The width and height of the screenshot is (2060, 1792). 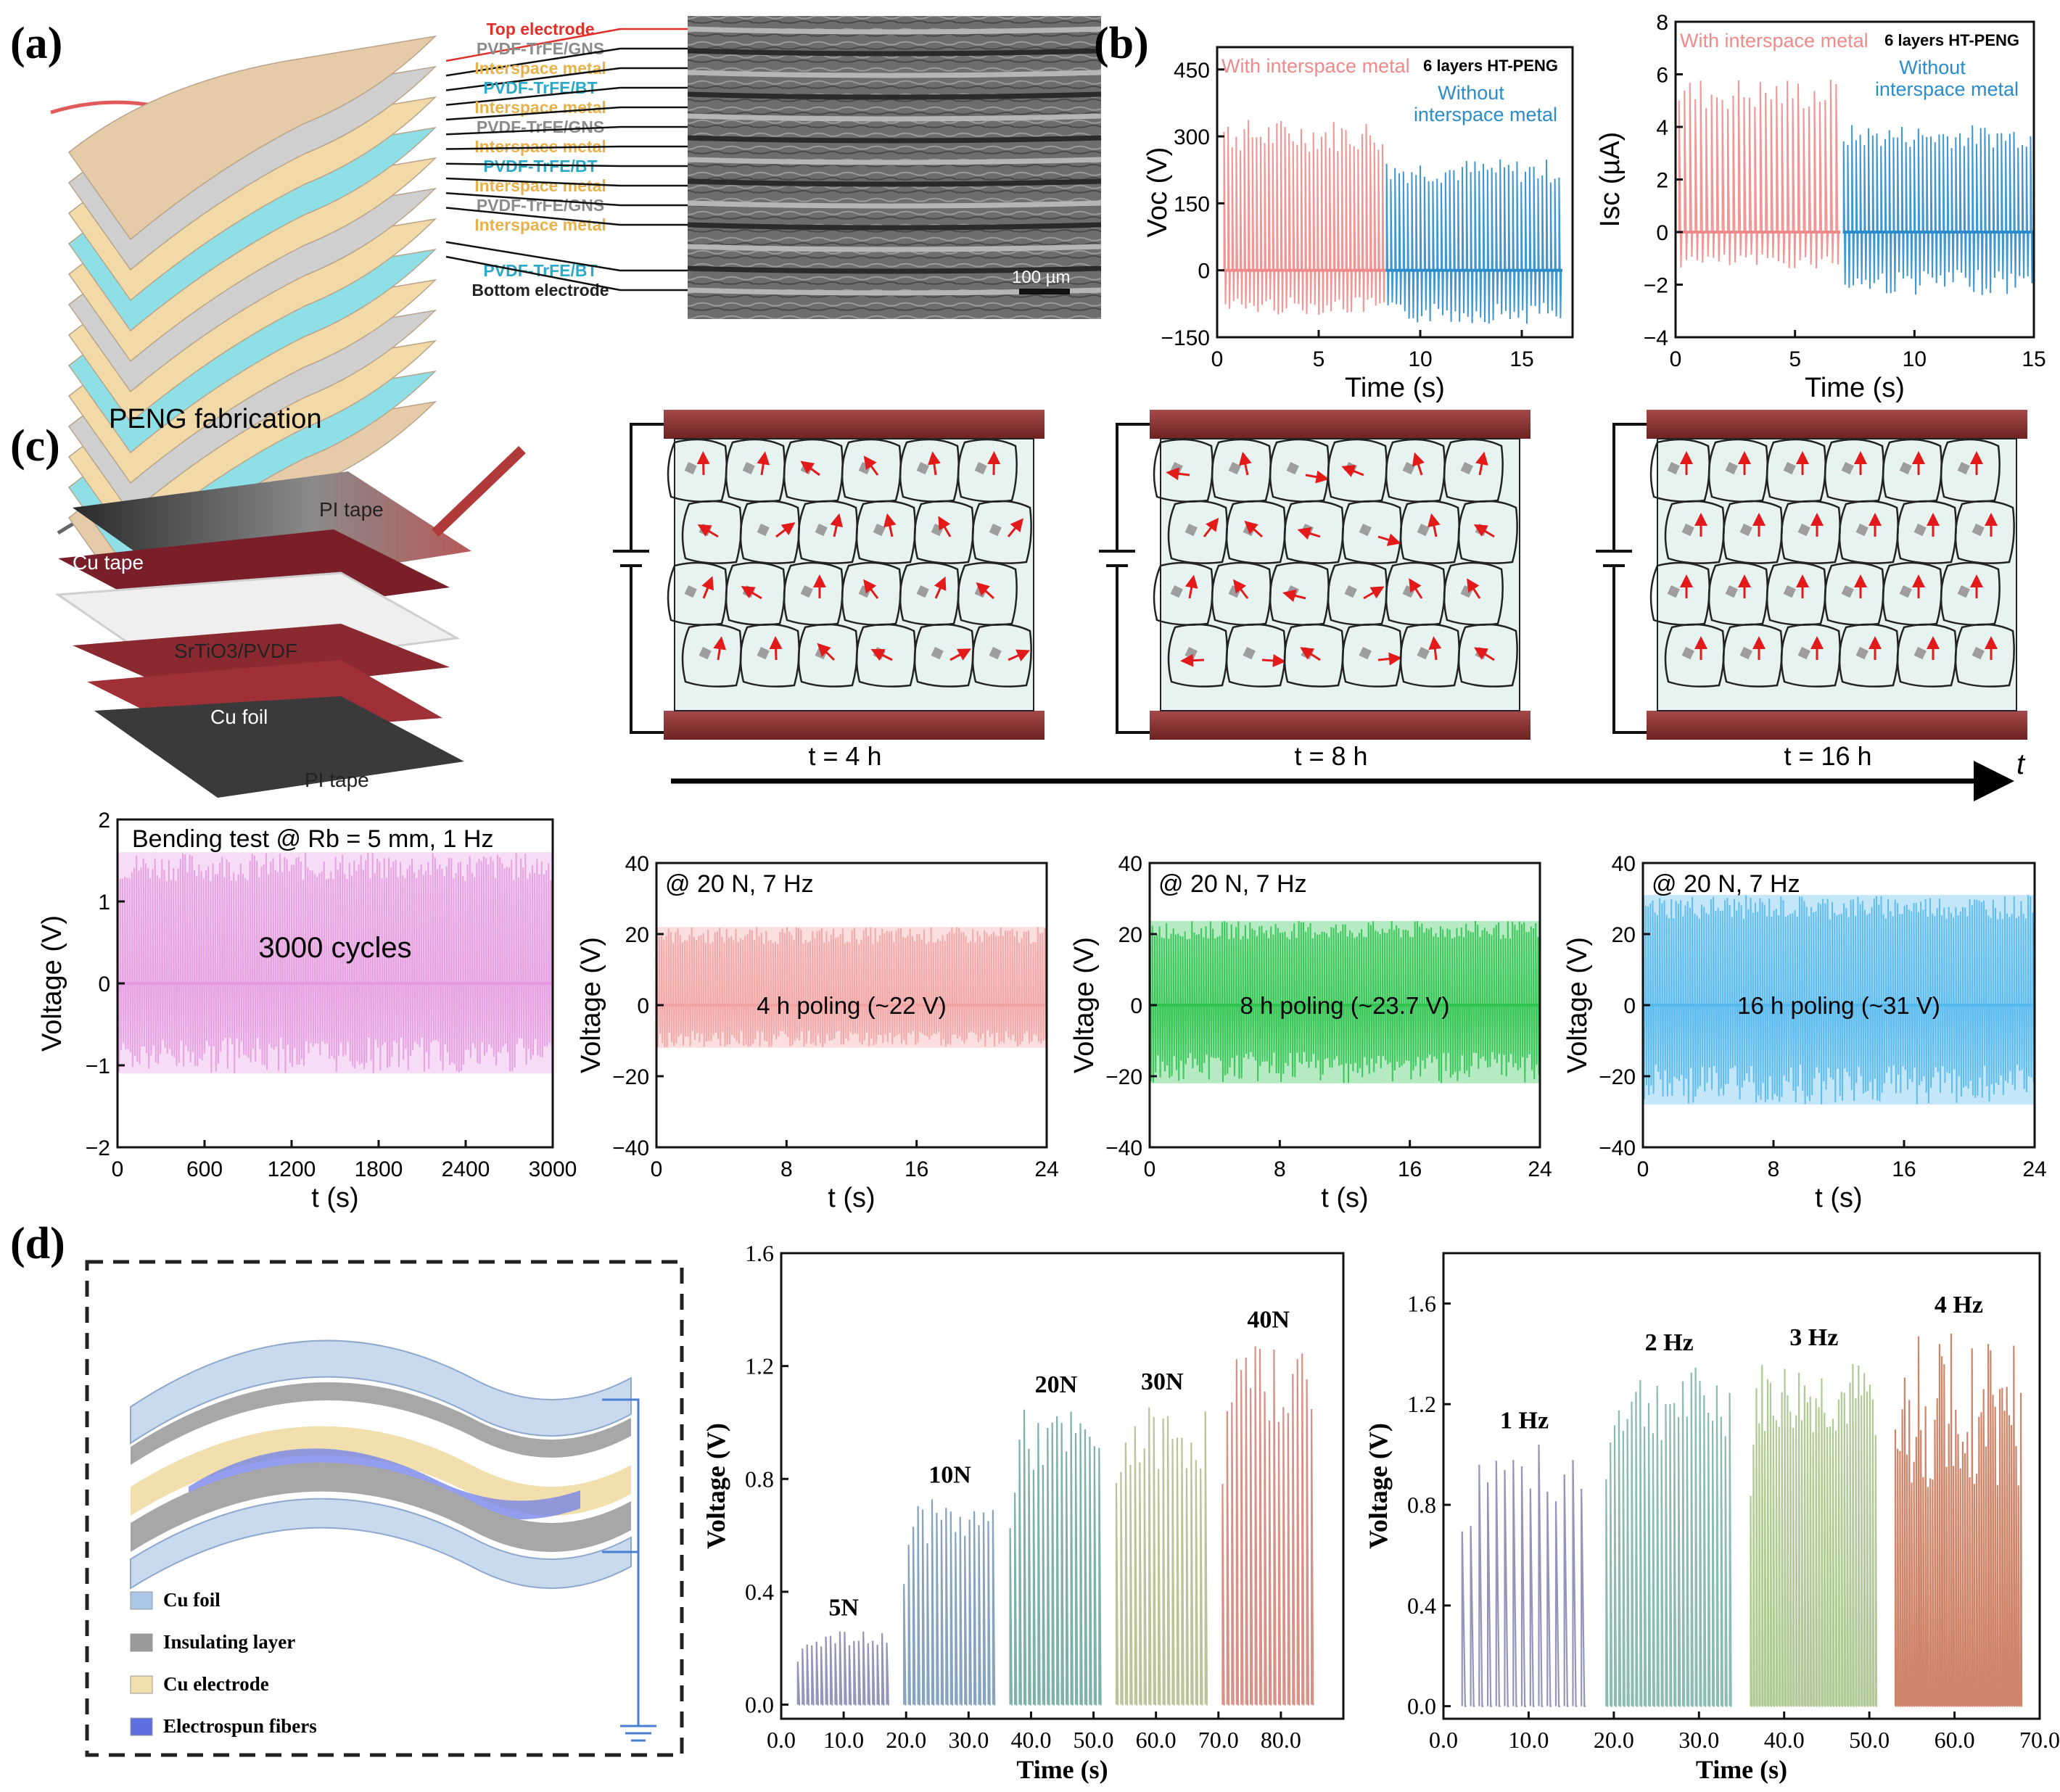 What do you see at coordinates (205, 1169) in the screenshot?
I see `x-tick-label: 600` at bounding box center [205, 1169].